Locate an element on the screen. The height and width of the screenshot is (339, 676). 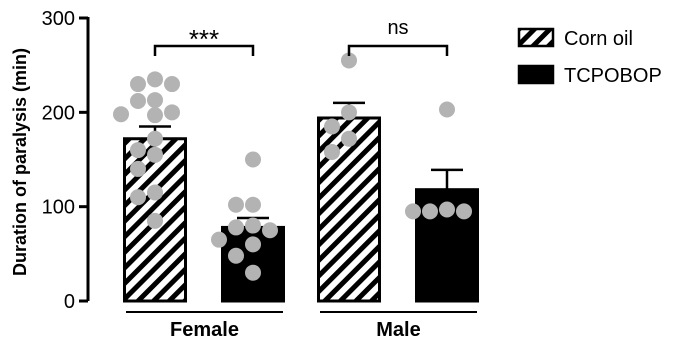
legend-label: Corn oil is located at coordinates (598, 39).